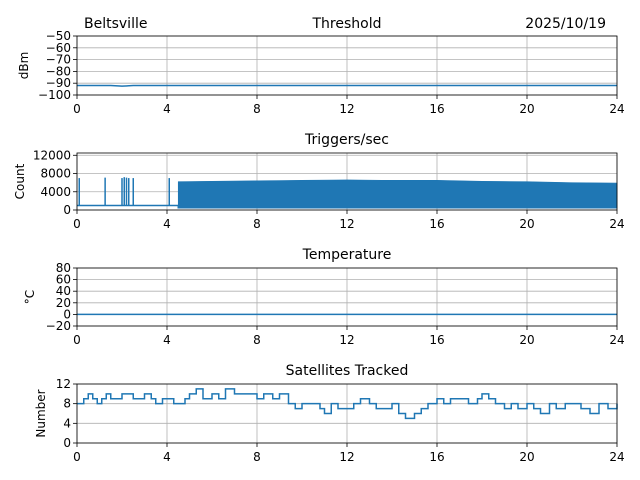 Image resolution: width=640 pixels, height=480 pixels. I want to click on y-tick-label: 60, so click(63, 280).